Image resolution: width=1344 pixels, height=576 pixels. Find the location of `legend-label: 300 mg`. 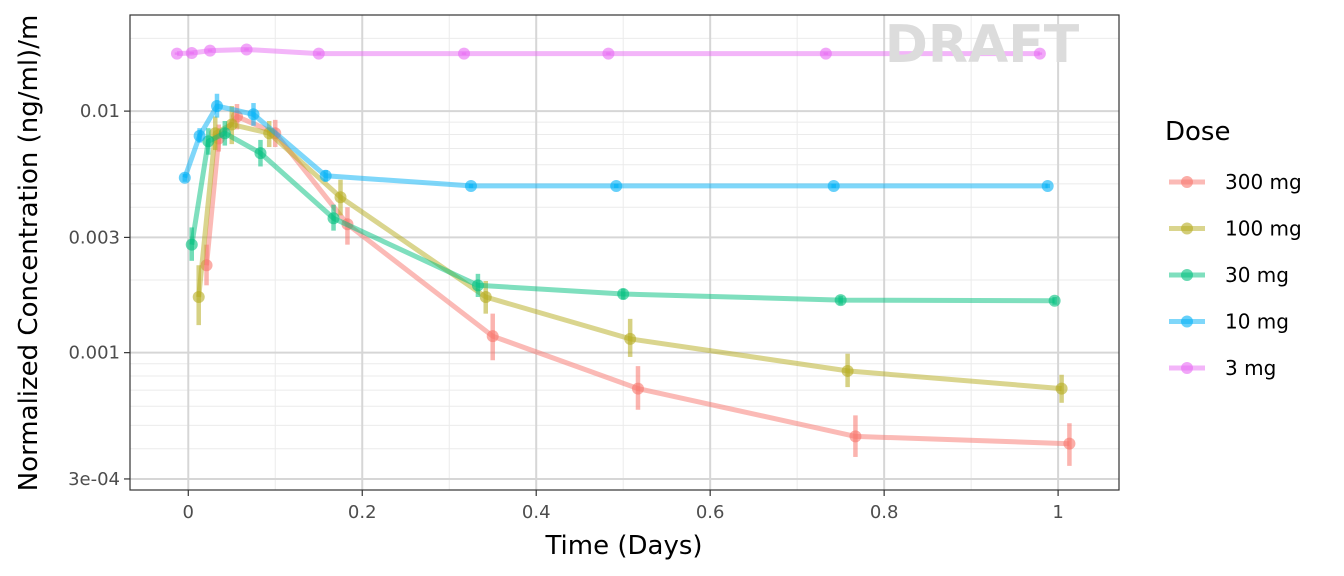

legend-label: 300 mg is located at coordinates (1263, 182).